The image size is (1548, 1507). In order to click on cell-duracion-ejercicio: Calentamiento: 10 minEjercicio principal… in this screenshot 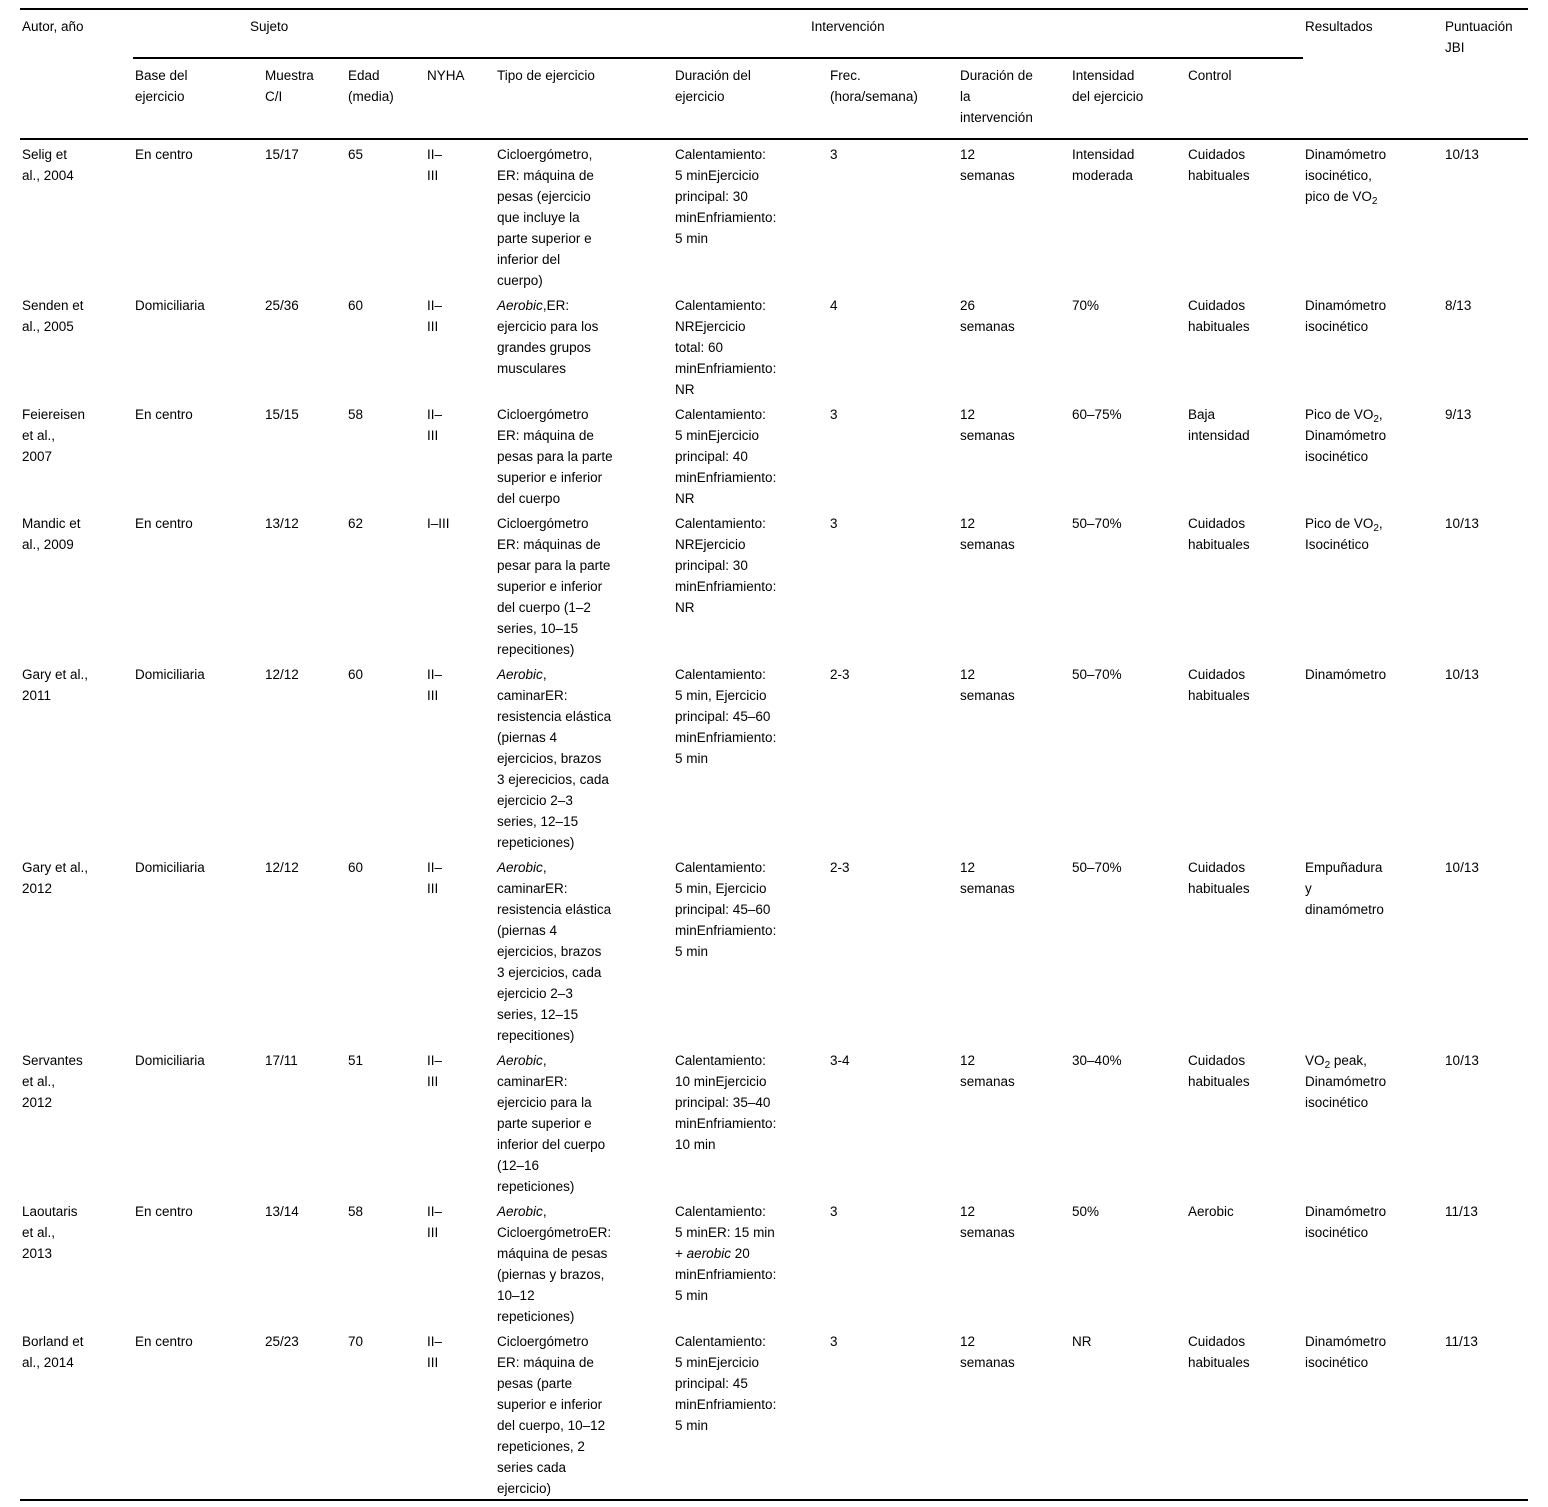, I will do `click(726, 1102)`.